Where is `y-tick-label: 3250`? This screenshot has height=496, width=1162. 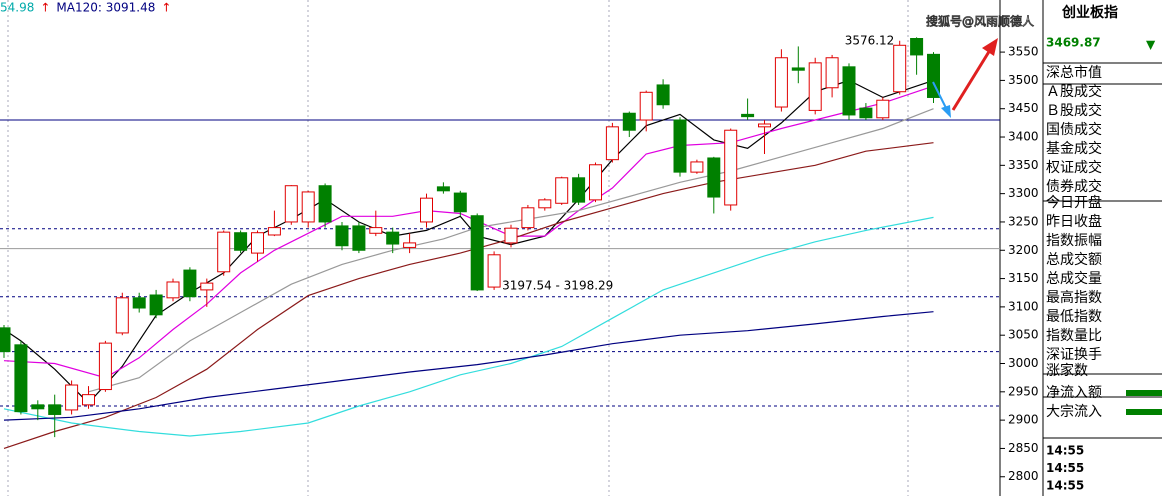
y-tick-label: 3250 is located at coordinates (1023, 221).